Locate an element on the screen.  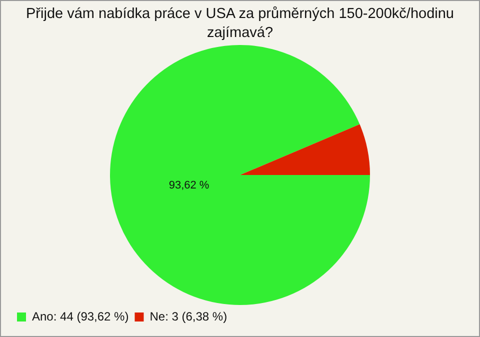
data-label: 93,62 % is located at coordinates (189, 185).